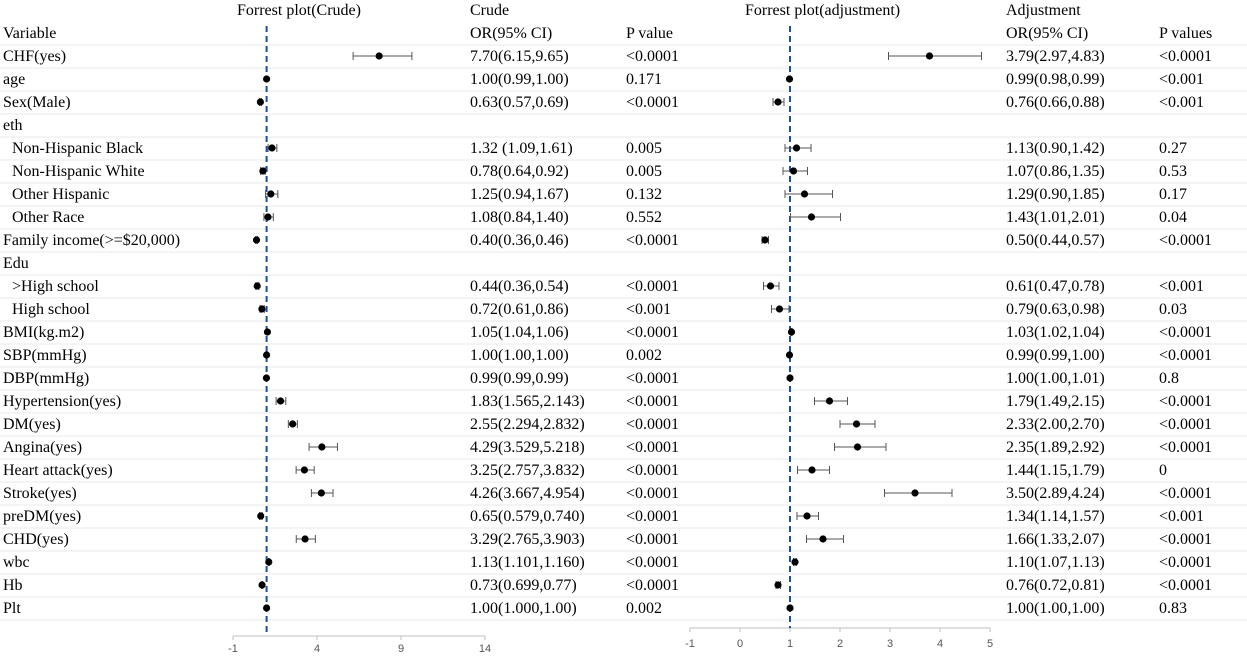  I want to click on p-adjusted-cell: 0.03, so click(1173, 309).